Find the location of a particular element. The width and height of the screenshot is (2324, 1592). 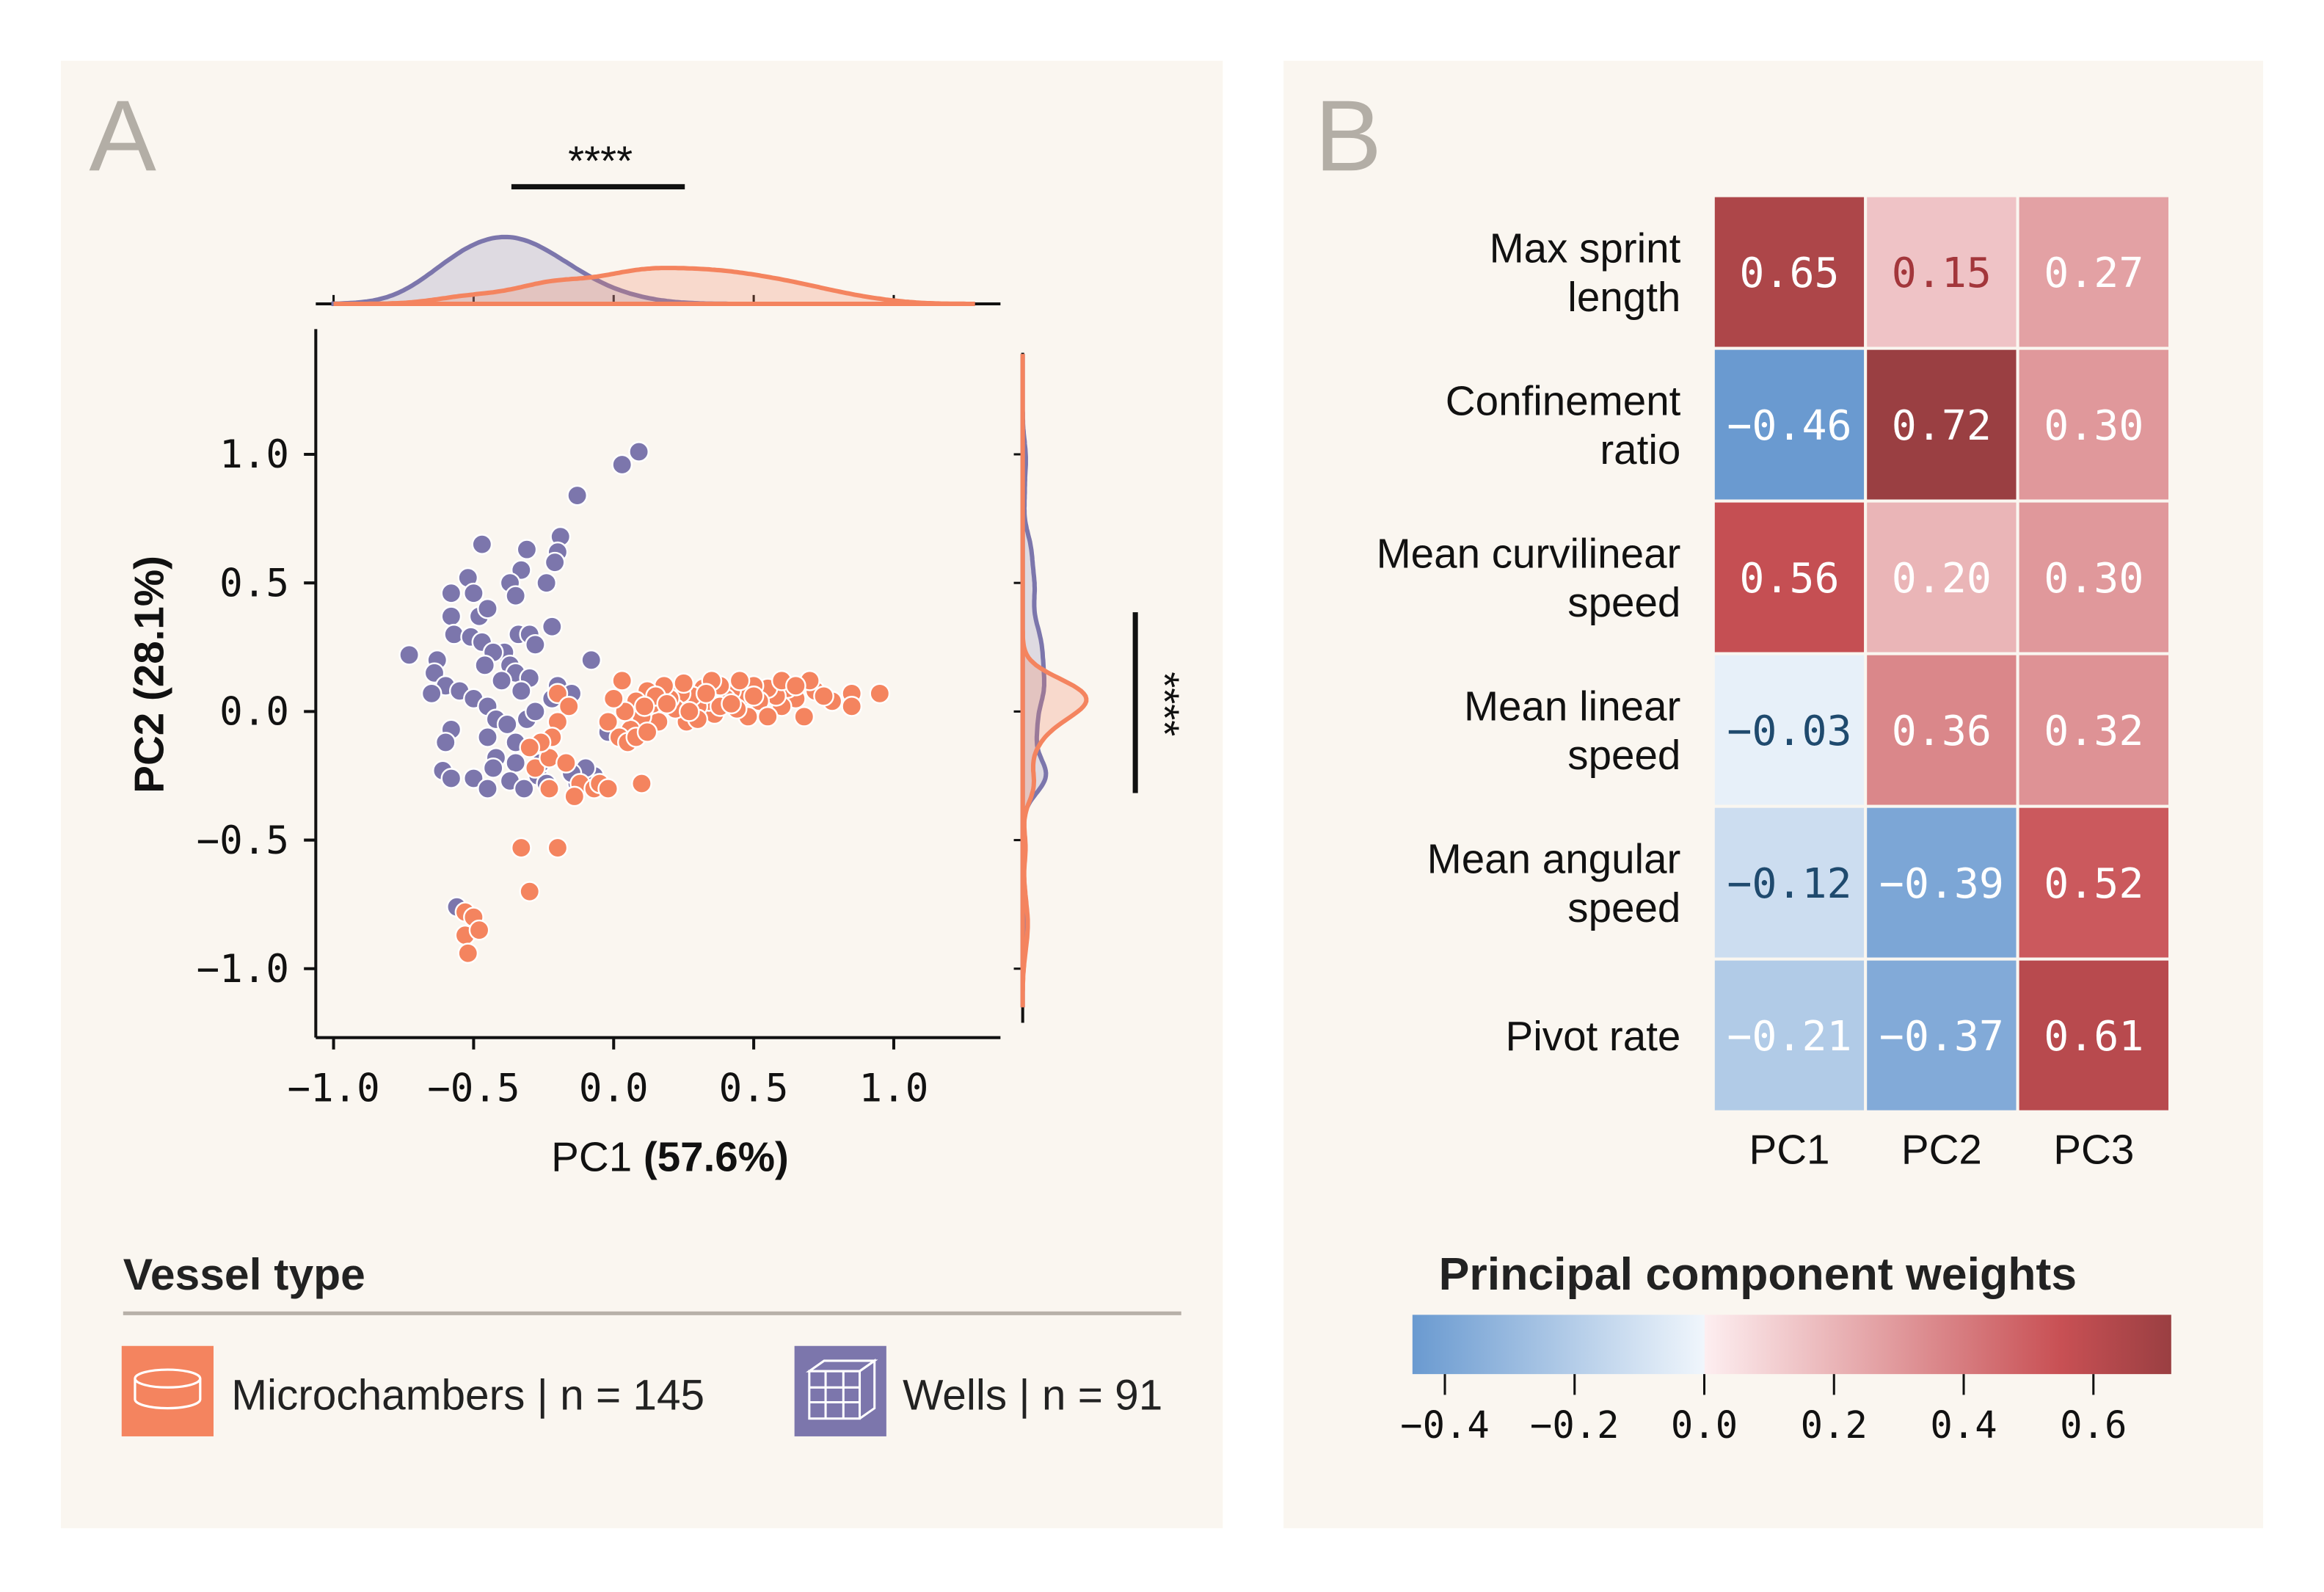

microchambers-swatch is located at coordinates (167, 1390).